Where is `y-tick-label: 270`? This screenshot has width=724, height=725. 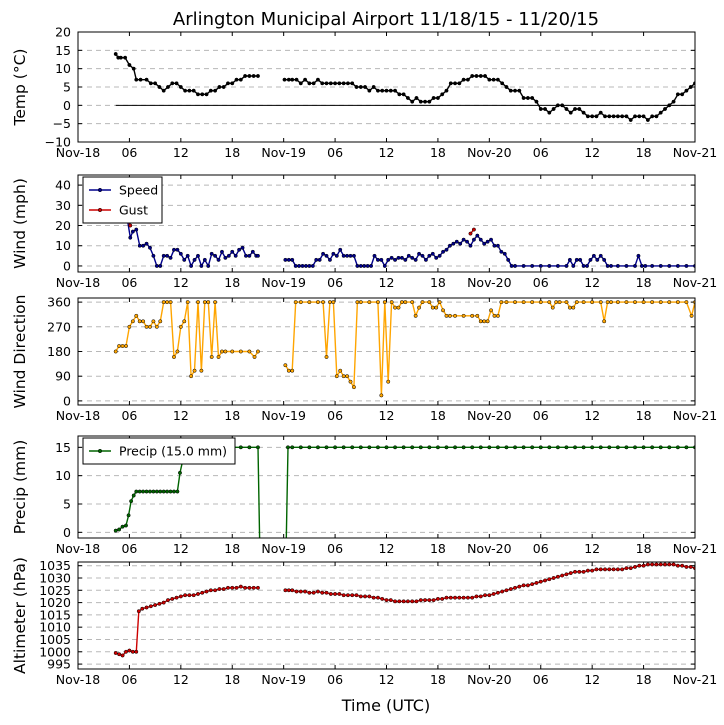
y-tick-label: 270 is located at coordinates (59, 326).